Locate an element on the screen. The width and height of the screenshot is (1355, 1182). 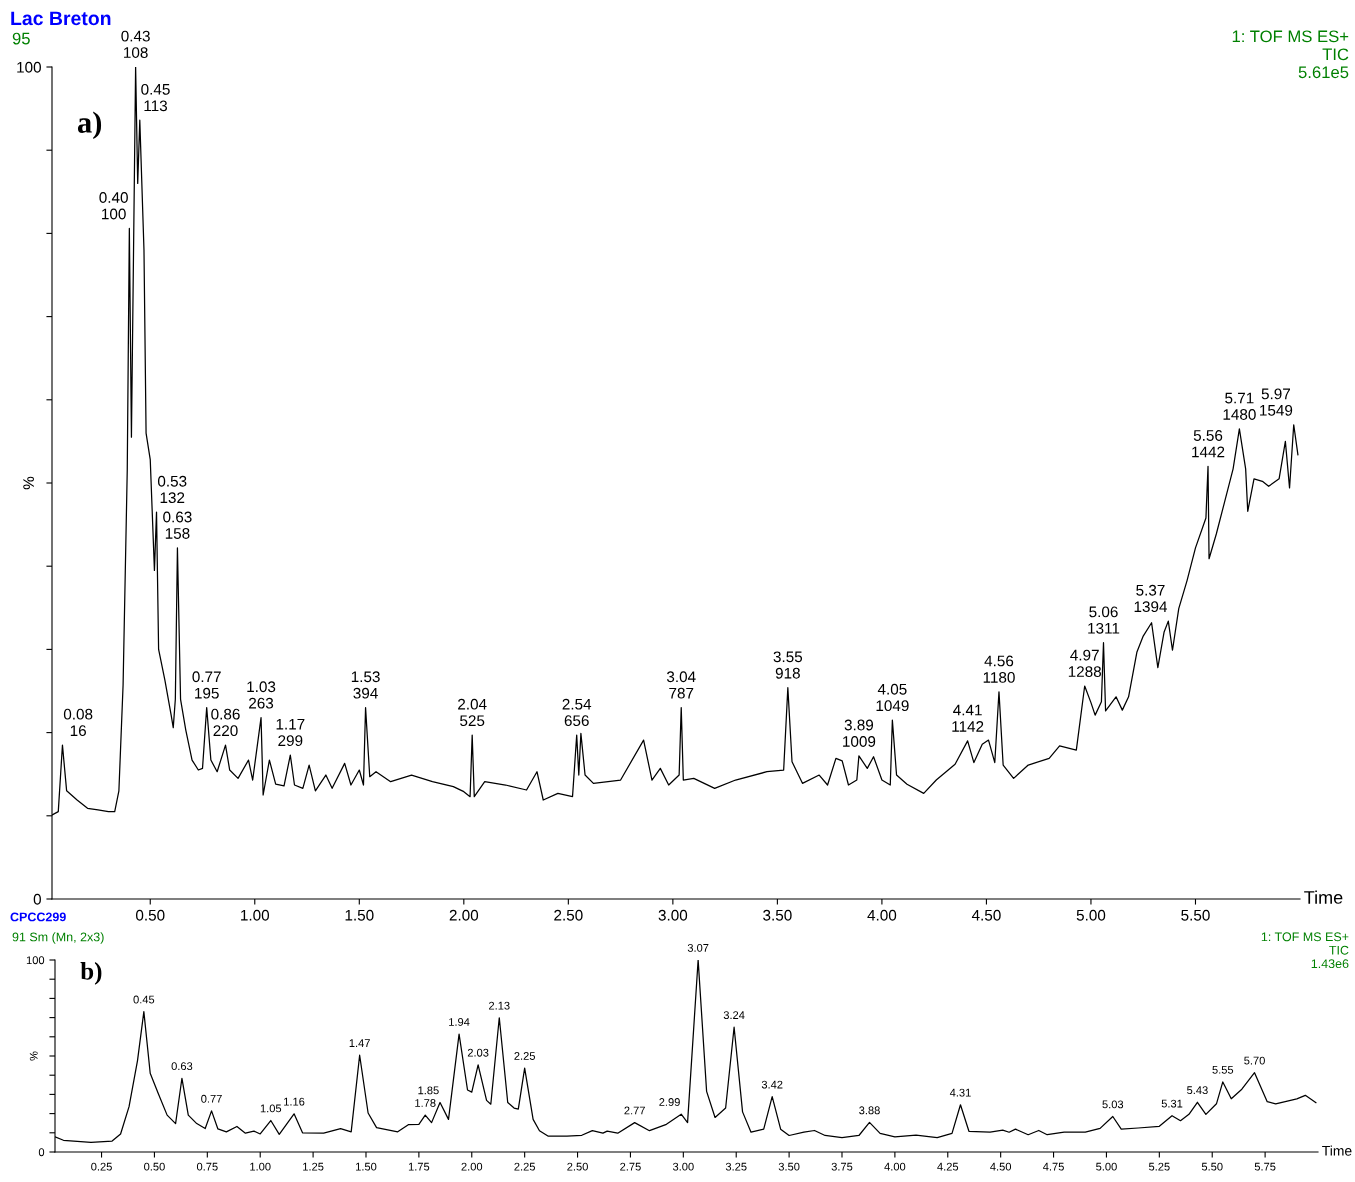
annotation: 4.97 1288 is located at coordinates (1085, 663).